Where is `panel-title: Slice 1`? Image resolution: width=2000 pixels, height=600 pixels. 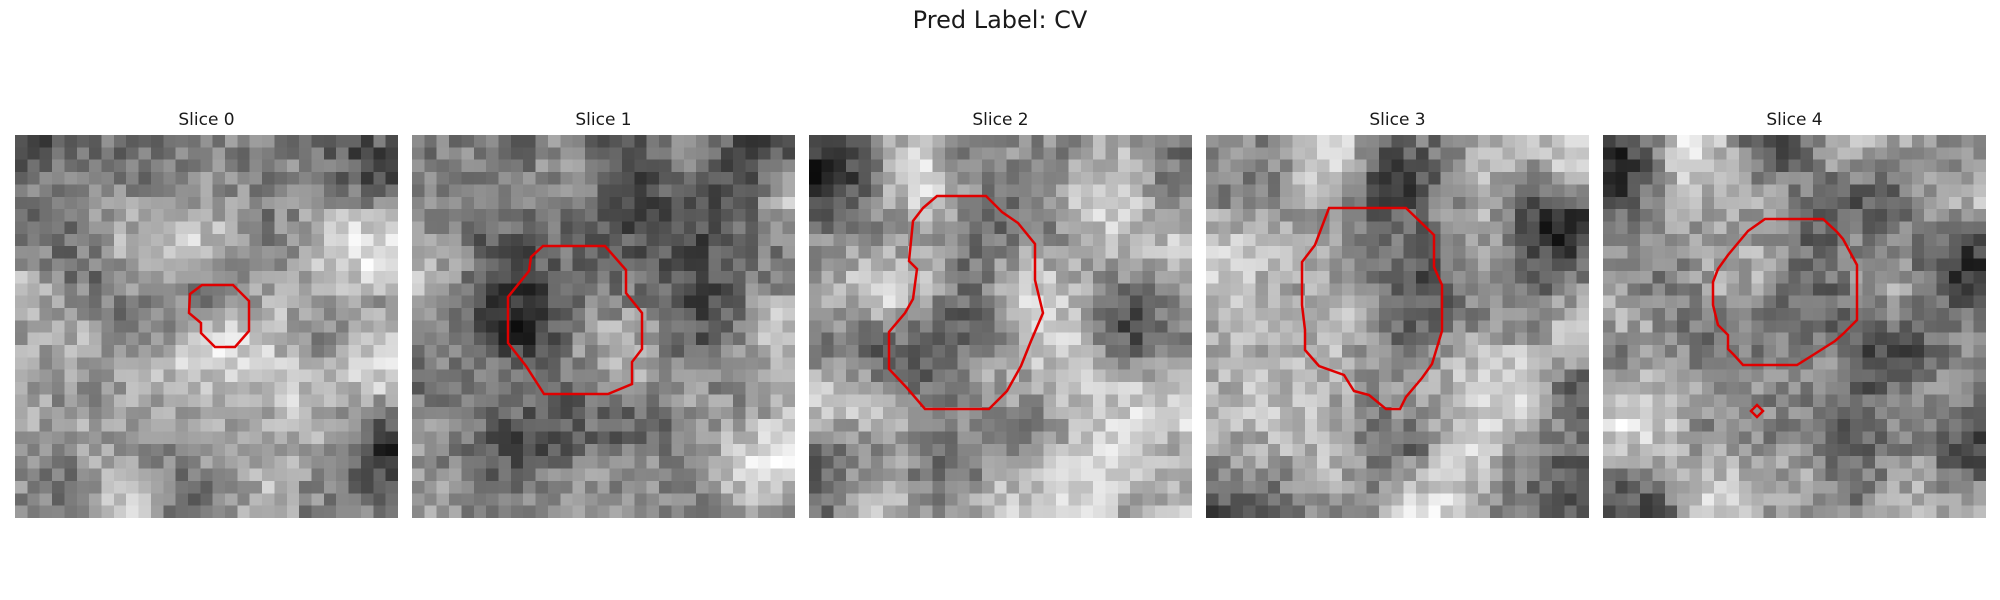 panel-title: Slice 1 is located at coordinates (603, 120).